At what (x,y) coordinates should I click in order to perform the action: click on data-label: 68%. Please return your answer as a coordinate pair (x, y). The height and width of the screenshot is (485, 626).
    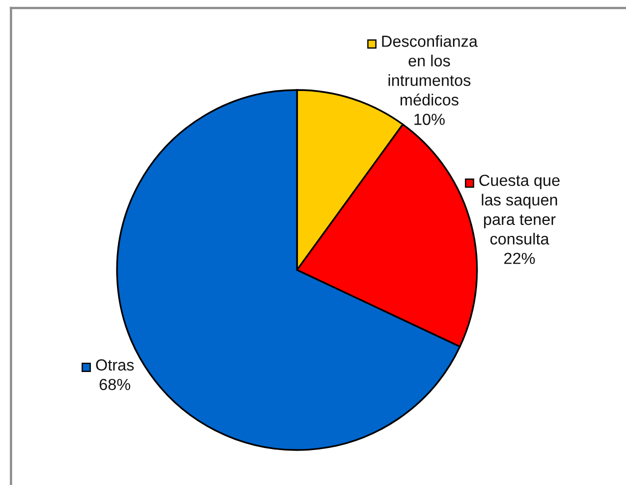
    Looking at the image, I should click on (115, 384).